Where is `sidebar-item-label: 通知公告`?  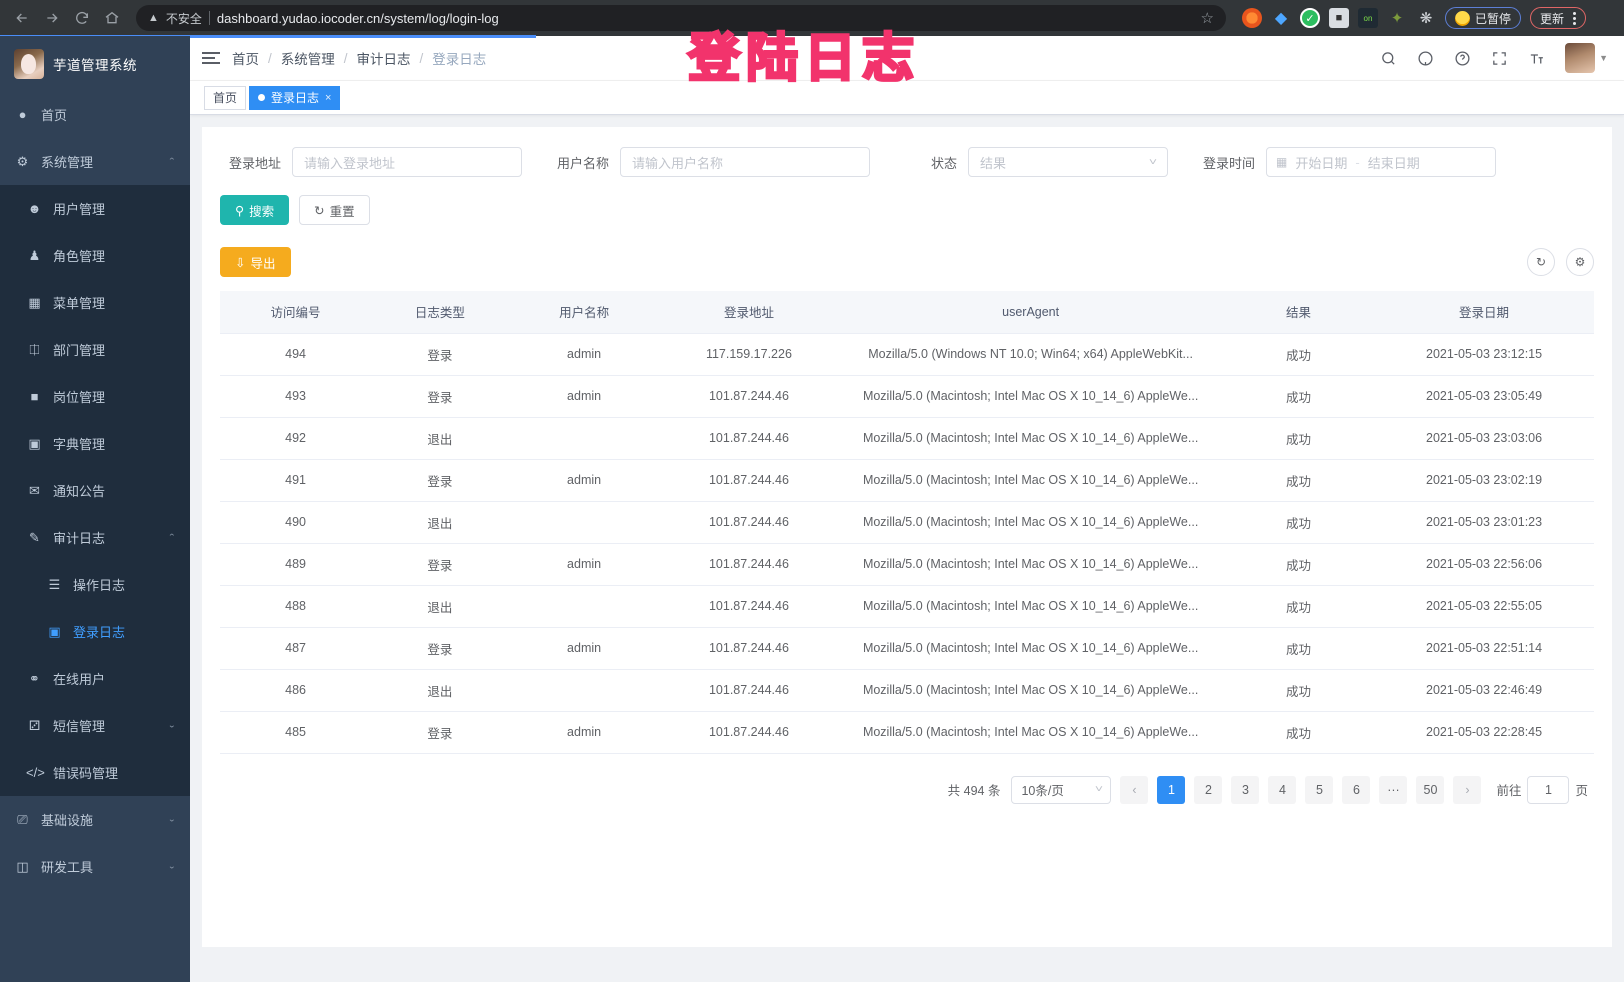 sidebar-item-label: 通知公告 is located at coordinates (79, 491).